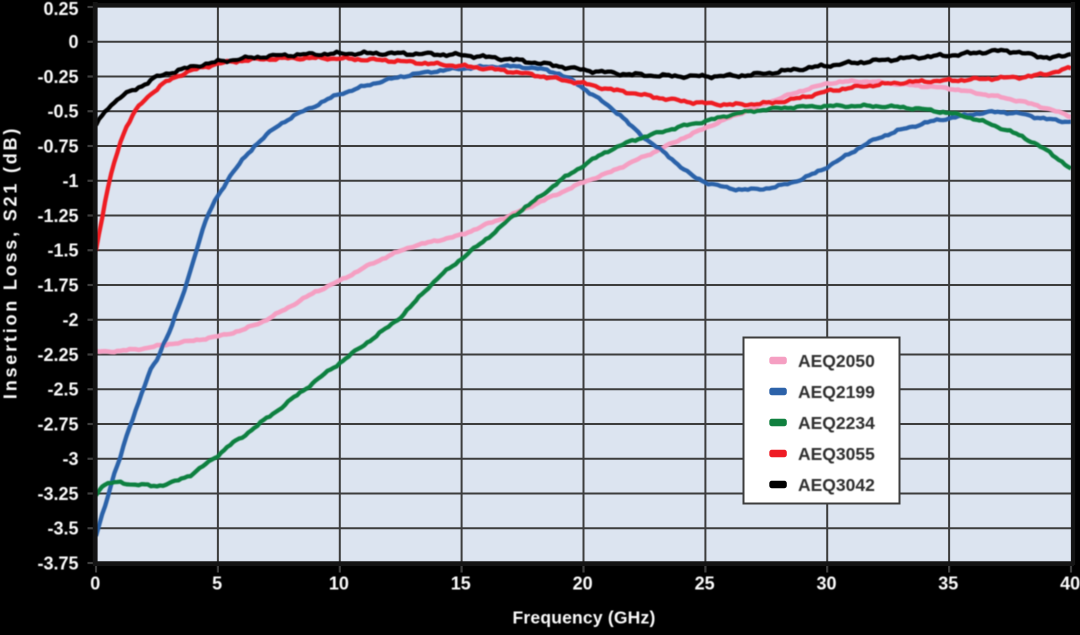 The image size is (1080, 635). Describe the element at coordinates (57, 146) in the screenshot. I see `svg-text: -0.75` at that location.